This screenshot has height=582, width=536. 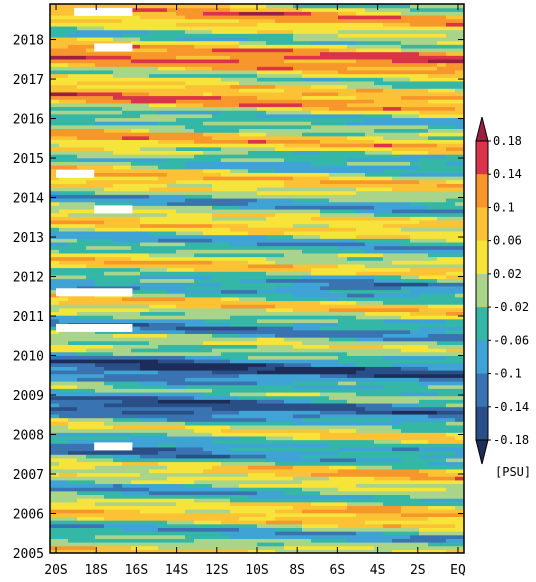 What do you see at coordinates (256, 570) in the screenshot?
I see `x-tick-label: 10S` at bounding box center [256, 570].